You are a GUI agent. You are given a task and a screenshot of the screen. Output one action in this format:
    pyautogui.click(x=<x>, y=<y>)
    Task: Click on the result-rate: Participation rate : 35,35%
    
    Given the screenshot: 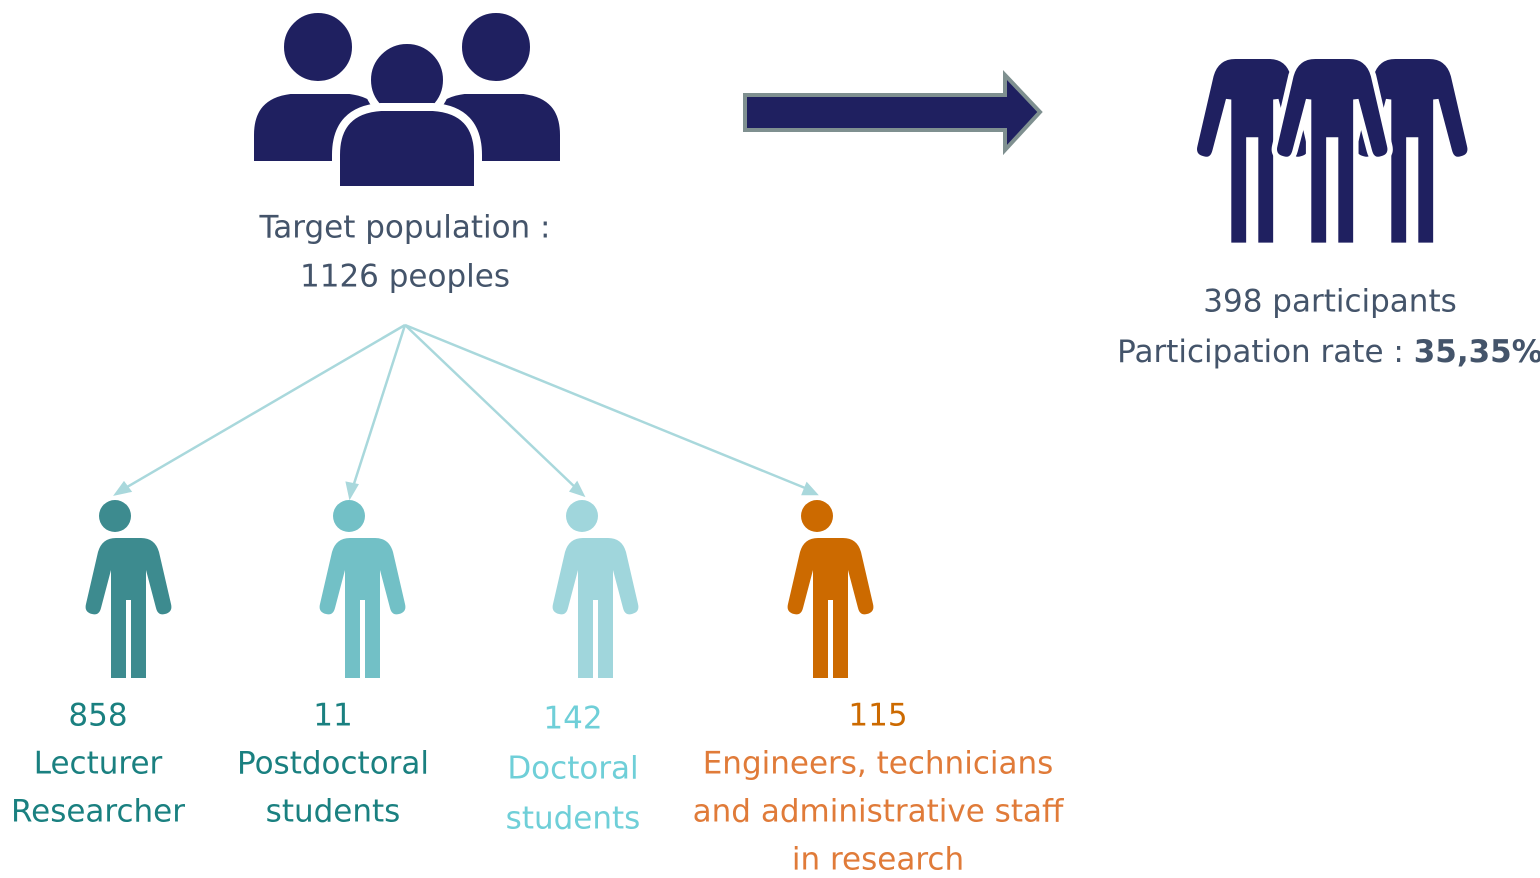 What is the action you would take?
    pyautogui.click(x=1328, y=352)
    